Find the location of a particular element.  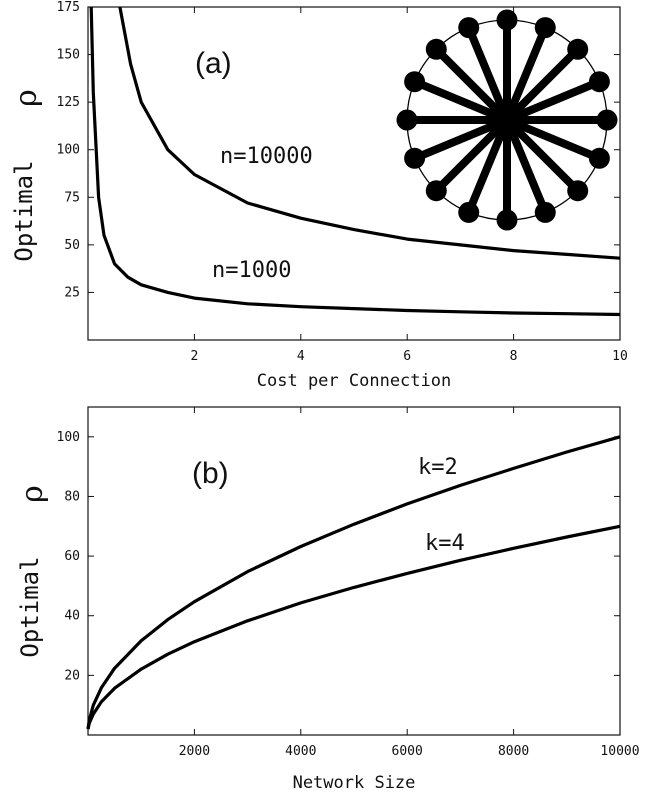

inset-hub-node is located at coordinates (507, 120).